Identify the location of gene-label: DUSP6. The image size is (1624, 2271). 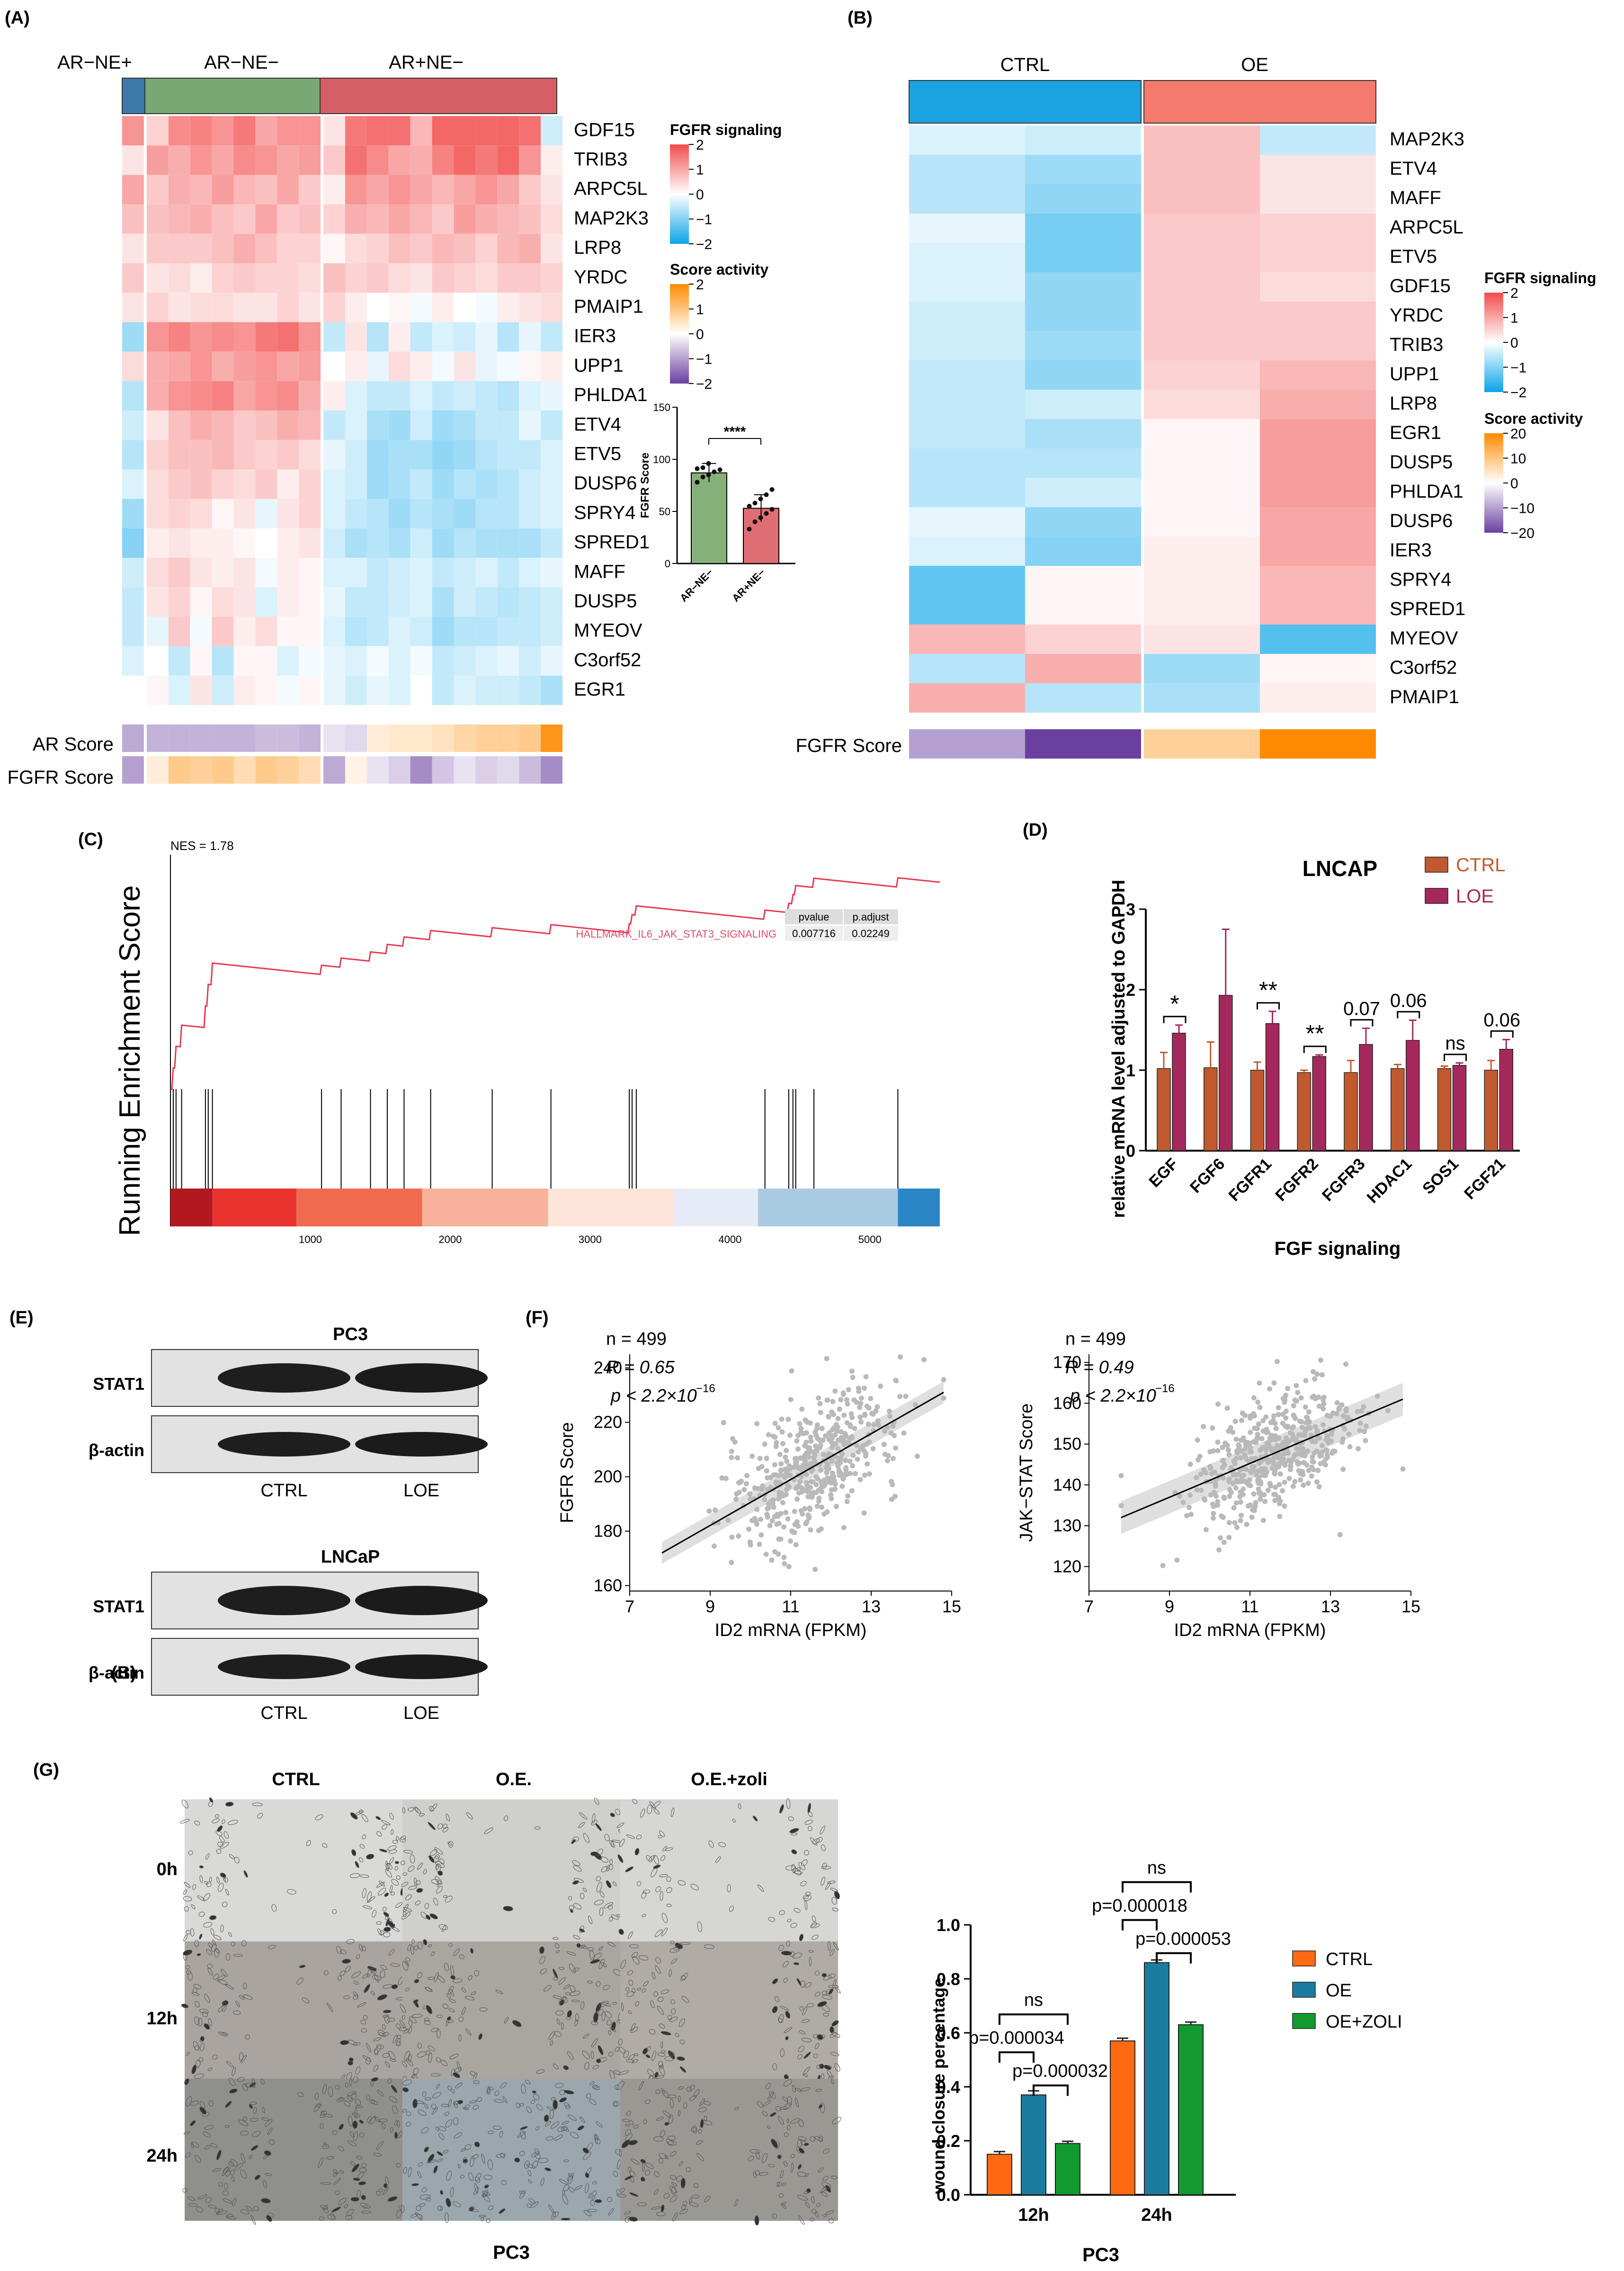
(606, 483).